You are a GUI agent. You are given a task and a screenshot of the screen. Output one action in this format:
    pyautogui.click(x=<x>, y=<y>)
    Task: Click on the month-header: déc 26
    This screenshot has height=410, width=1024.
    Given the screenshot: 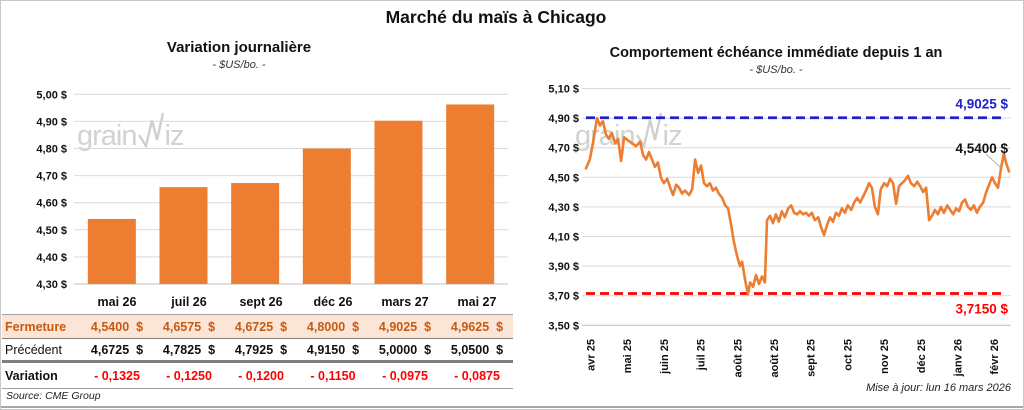 What is the action you would take?
    pyautogui.click(x=333, y=301)
    